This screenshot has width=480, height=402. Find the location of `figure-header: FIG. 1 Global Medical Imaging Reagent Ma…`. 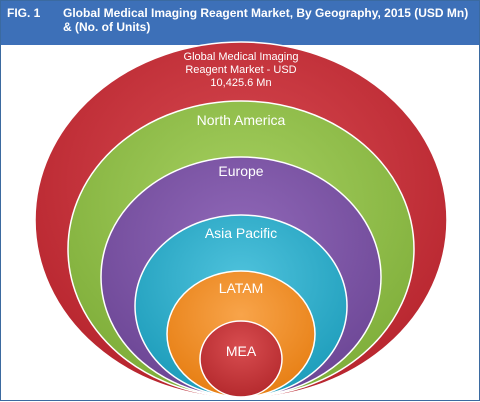

figure-header: FIG. 1 Global Medical Imaging Reagent Ma… is located at coordinates (240, 23).